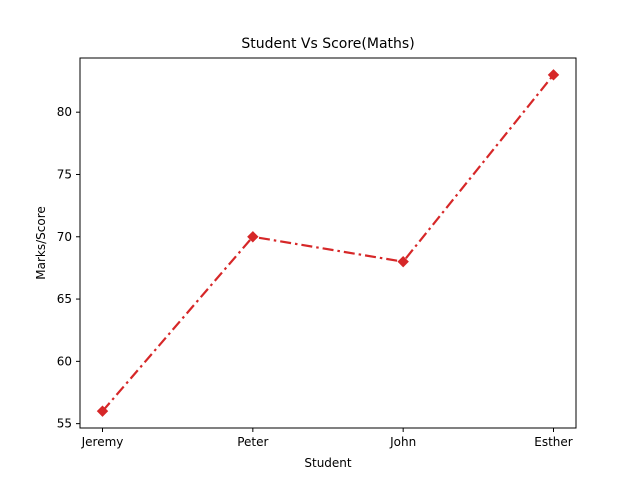 The image size is (640, 480). Describe the element at coordinates (64, 237) in the screenshot. I see `y-tick-label: 70` at that location.